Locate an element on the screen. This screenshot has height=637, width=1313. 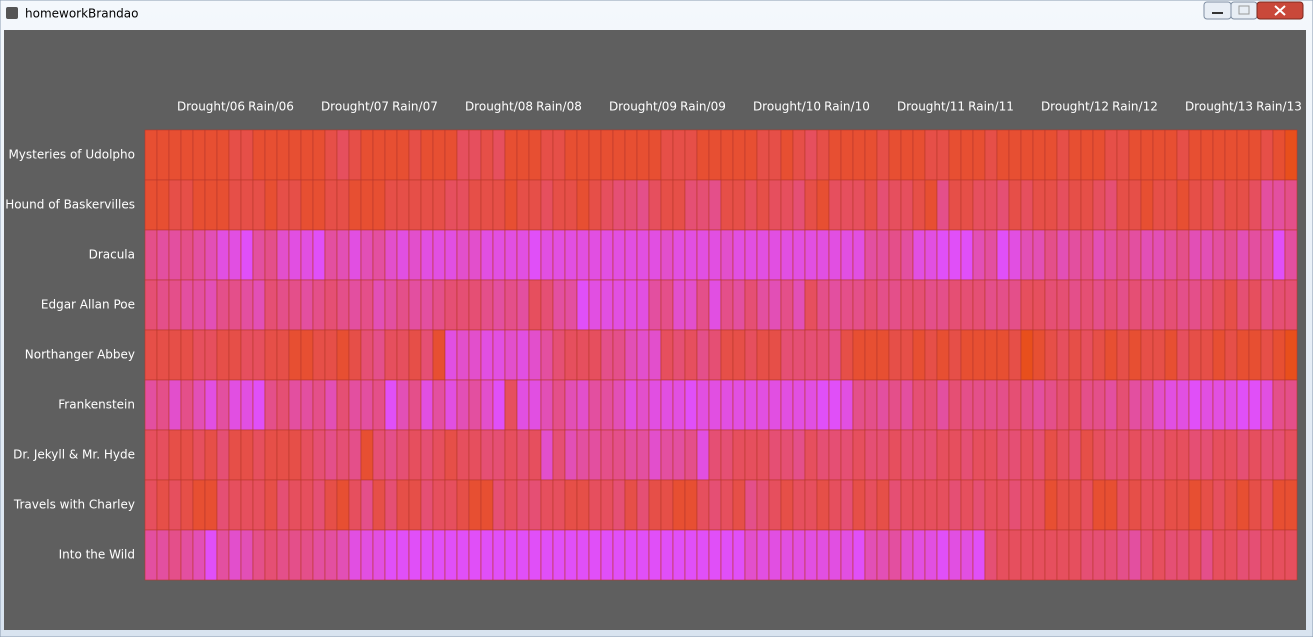
column-label: Rain/12 is located at coordinates (1135, 107).